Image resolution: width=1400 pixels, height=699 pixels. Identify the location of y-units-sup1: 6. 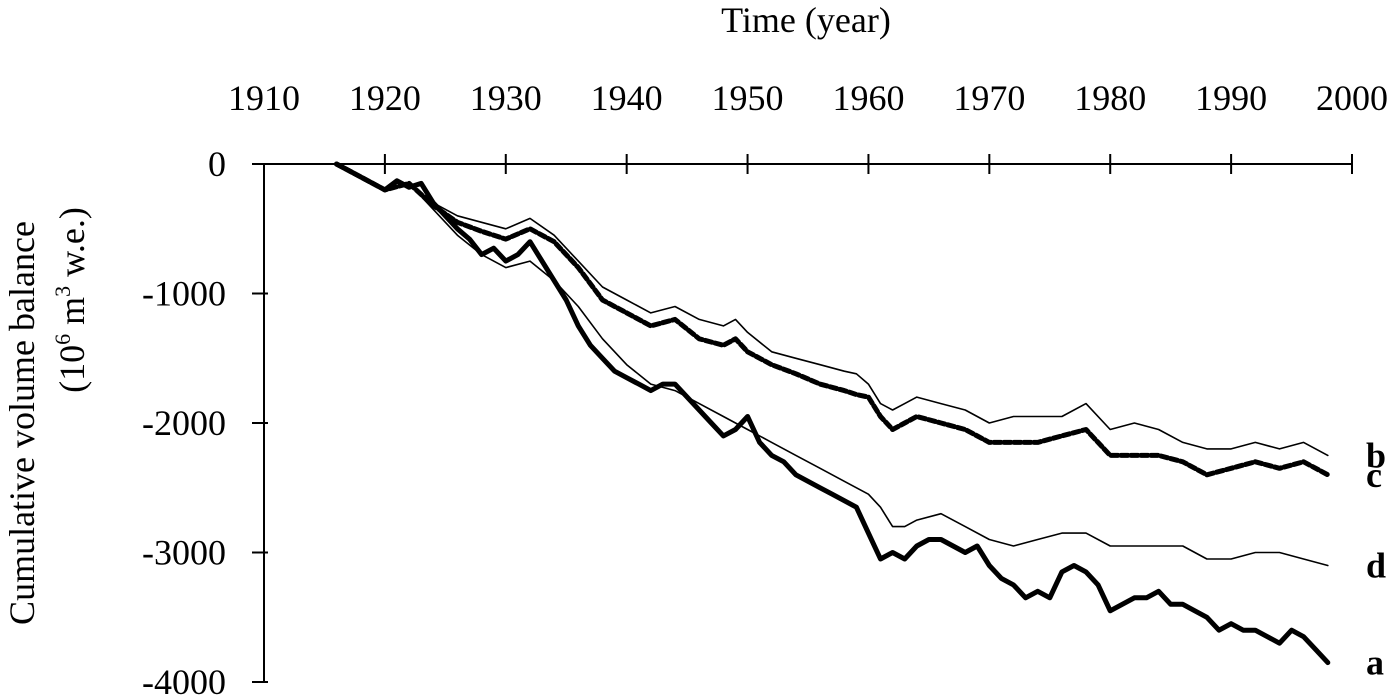
(62, 339).